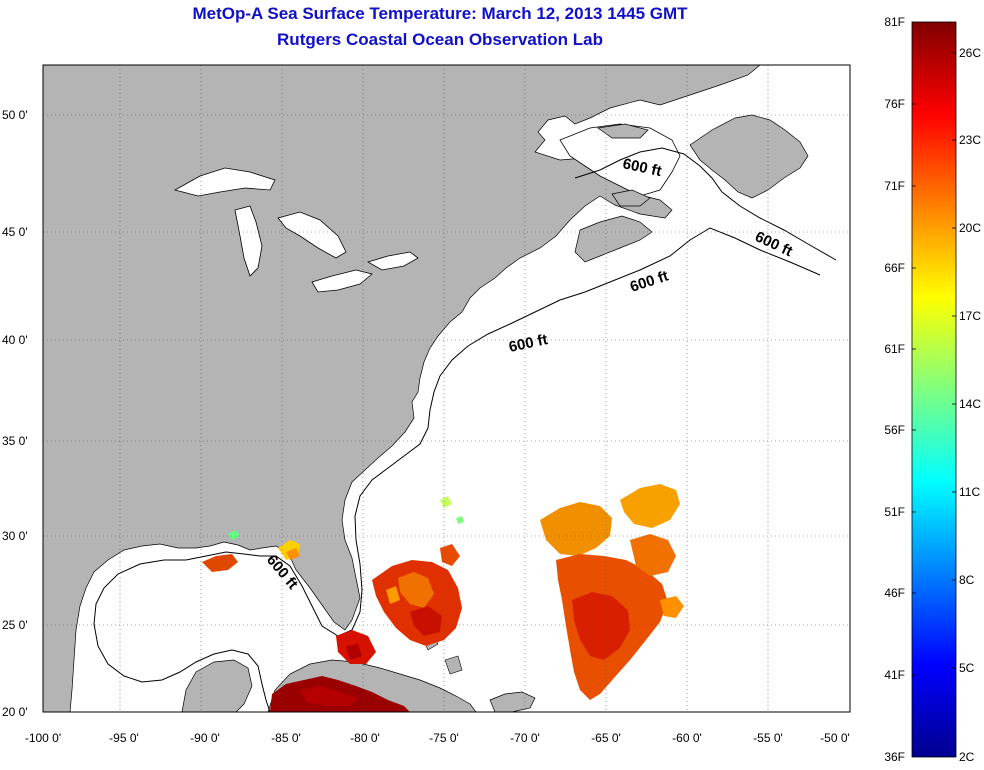 This screenshot has width=984, height=770. I want to click on pei-island, so click(631, 198).